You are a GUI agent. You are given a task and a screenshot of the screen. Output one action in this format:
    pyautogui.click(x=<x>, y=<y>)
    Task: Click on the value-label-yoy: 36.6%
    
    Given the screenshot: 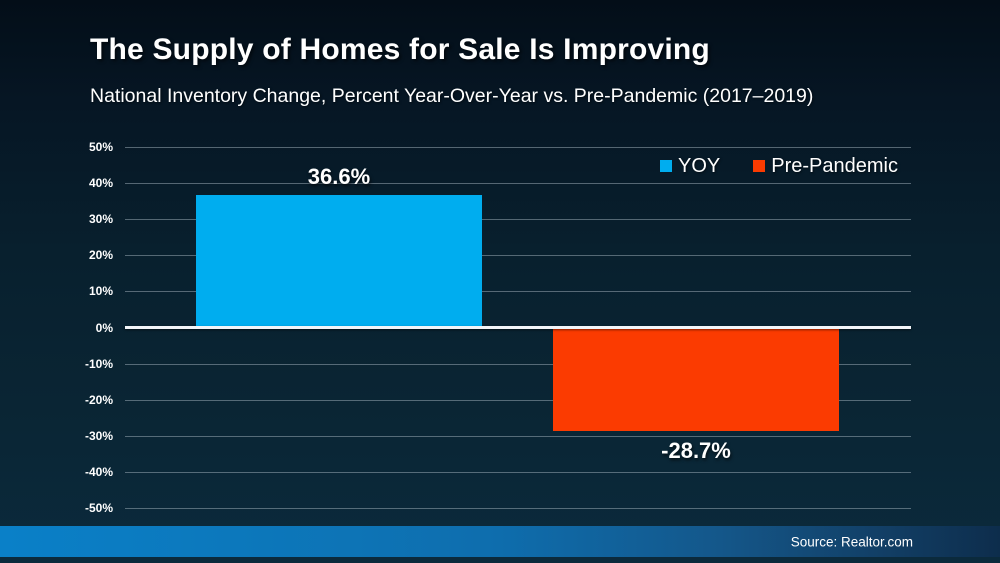 What is the action you would take?
    pyautogui.click(x=339, y=177)
    